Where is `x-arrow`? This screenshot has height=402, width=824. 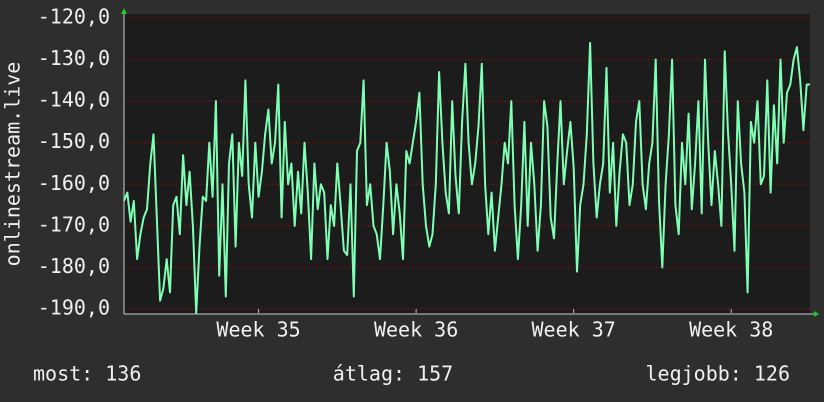
x-arrow is located at coordinates (816, 314).